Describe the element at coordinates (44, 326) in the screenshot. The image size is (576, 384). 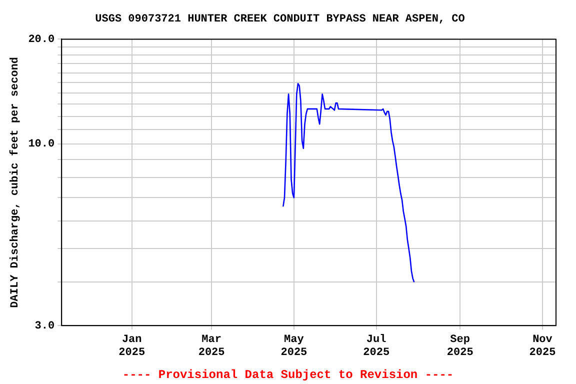
I see `y-tick-label: 3.0` at that location.